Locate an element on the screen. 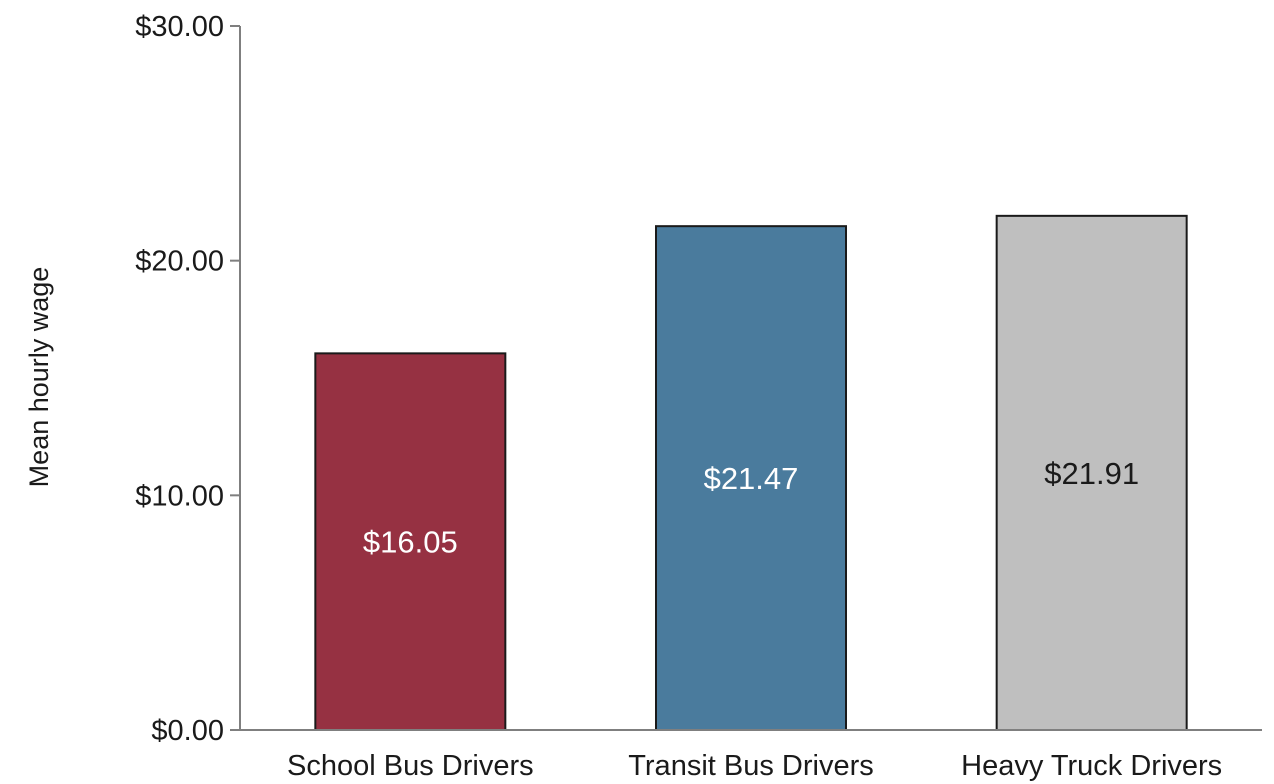 Image resolution: width=1274 pixels, height=784 pixels. y-tick-label: $0.00 is located at coordinates (187, 731).